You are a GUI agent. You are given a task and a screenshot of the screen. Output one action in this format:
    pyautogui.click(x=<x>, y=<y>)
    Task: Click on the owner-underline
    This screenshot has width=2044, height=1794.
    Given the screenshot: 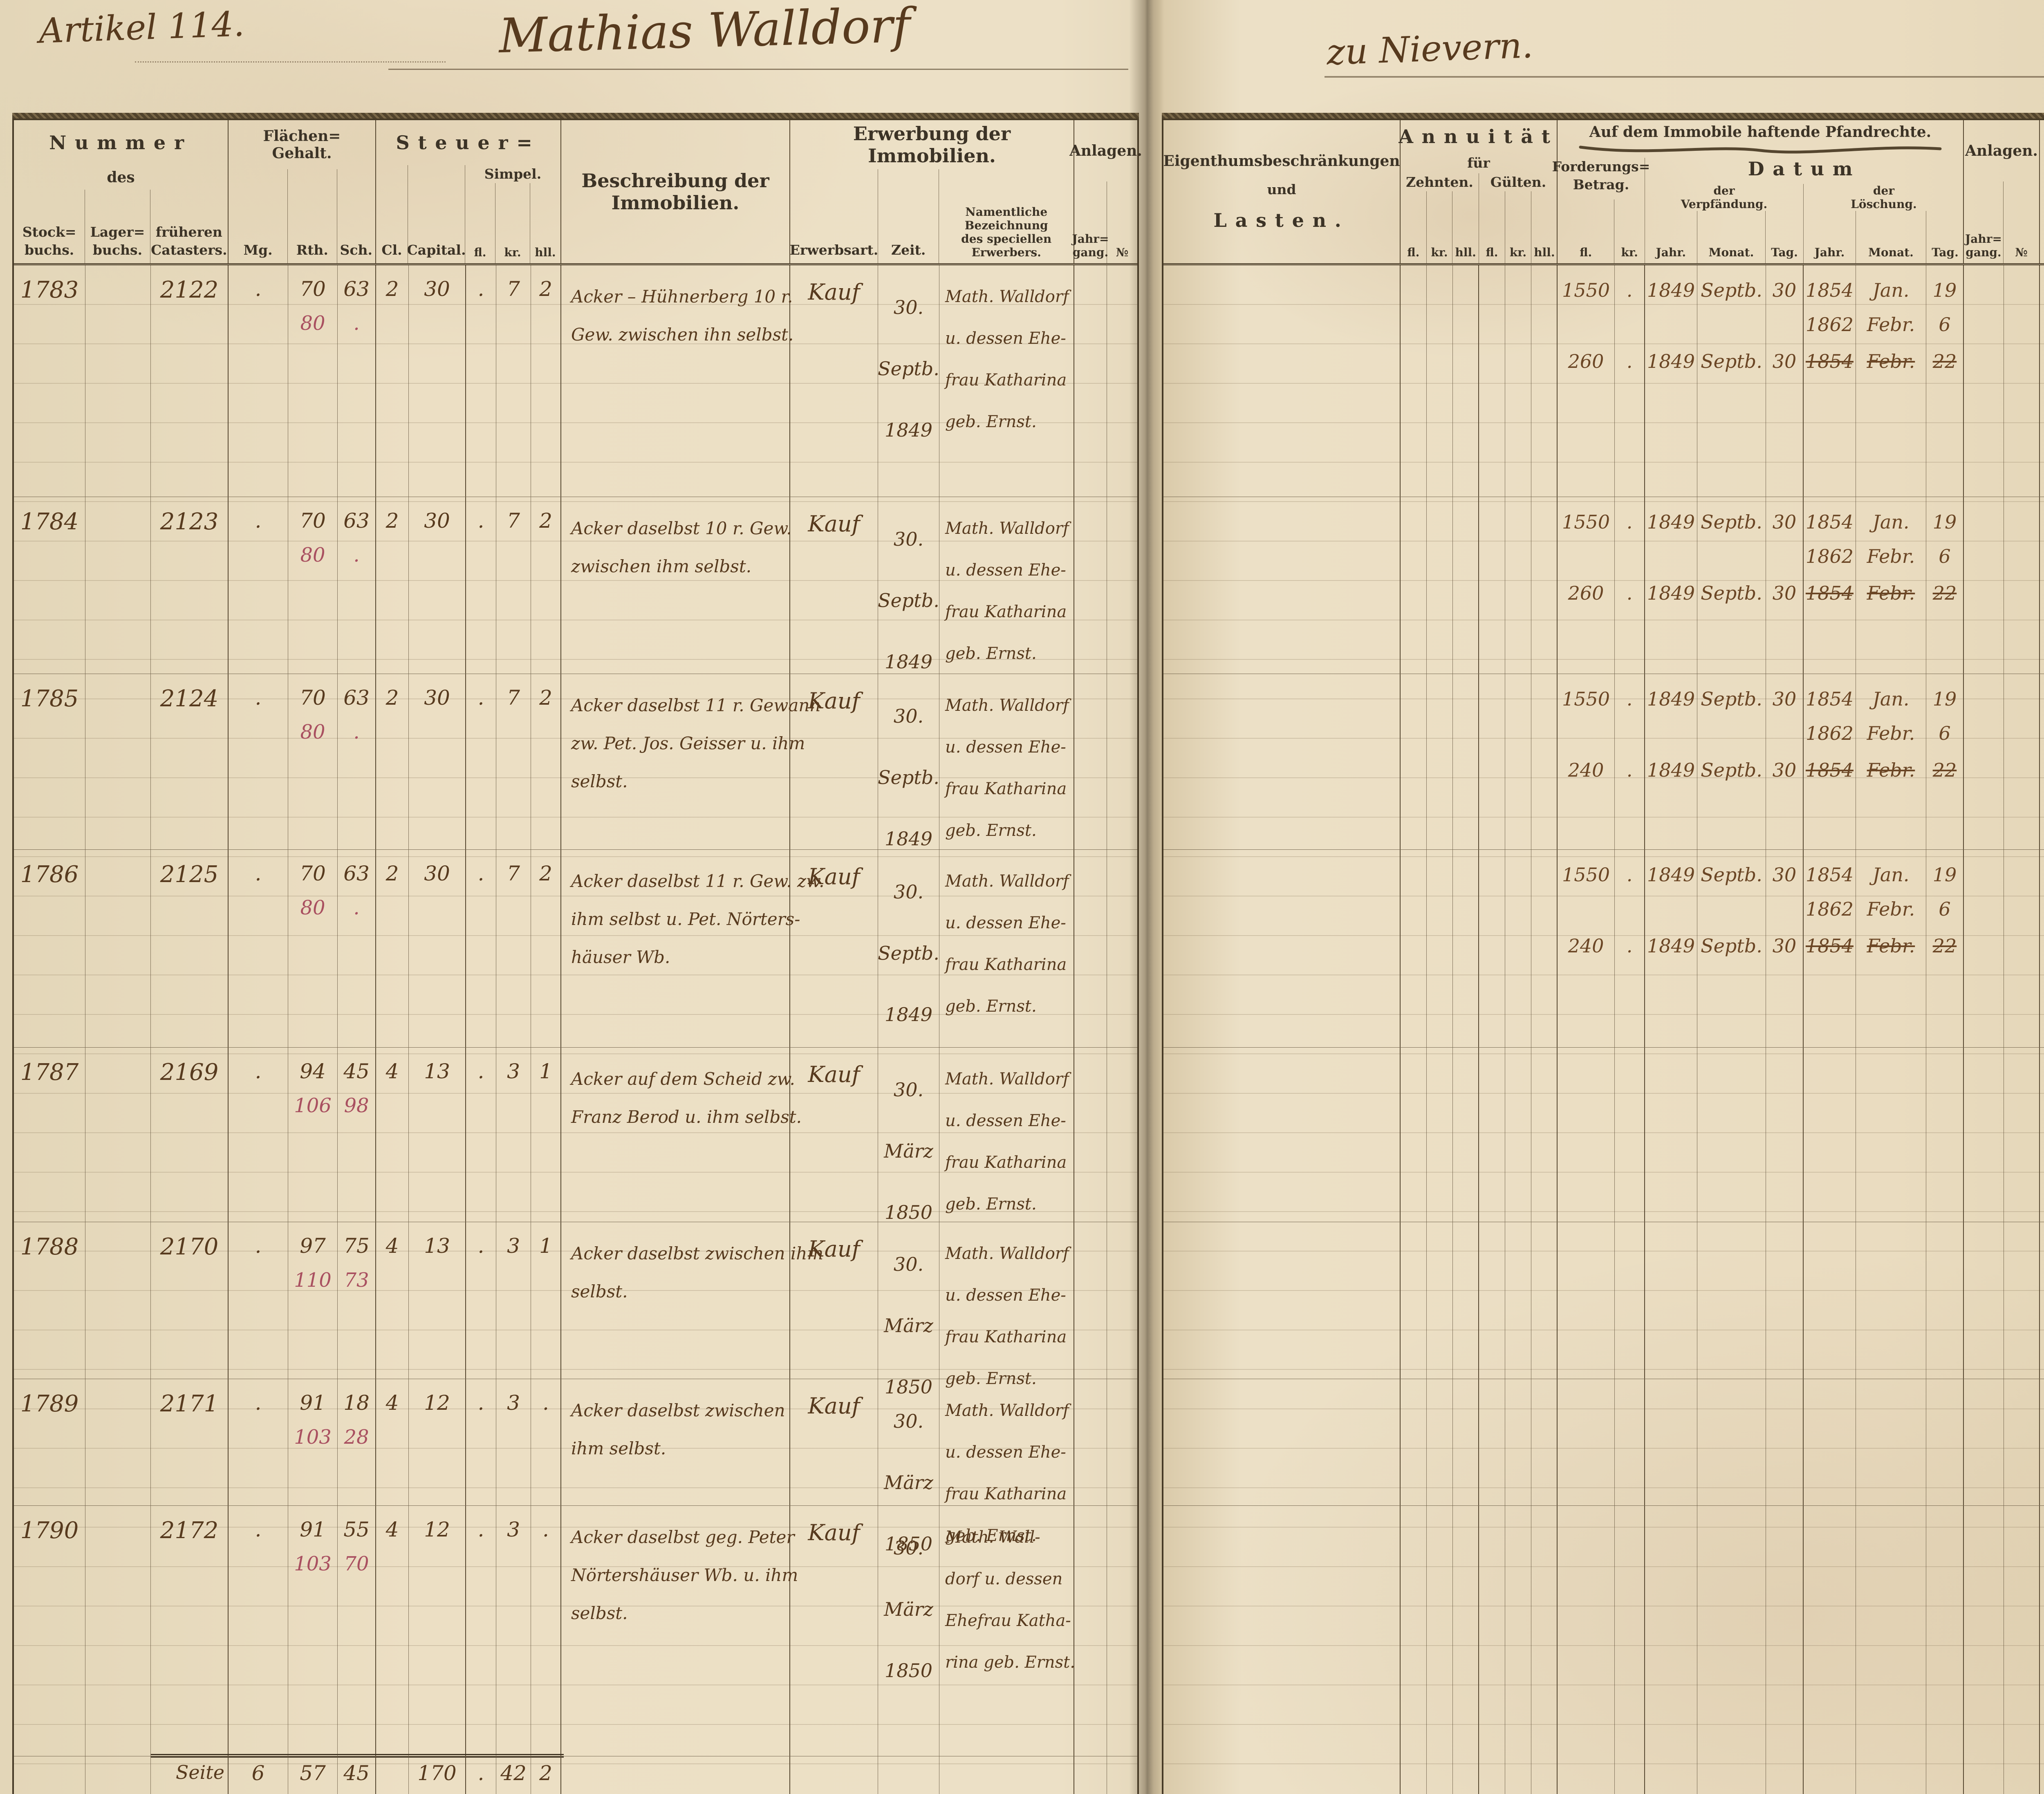 What is the action you would take?
    pyautogui.click(x=758, y=69)
    